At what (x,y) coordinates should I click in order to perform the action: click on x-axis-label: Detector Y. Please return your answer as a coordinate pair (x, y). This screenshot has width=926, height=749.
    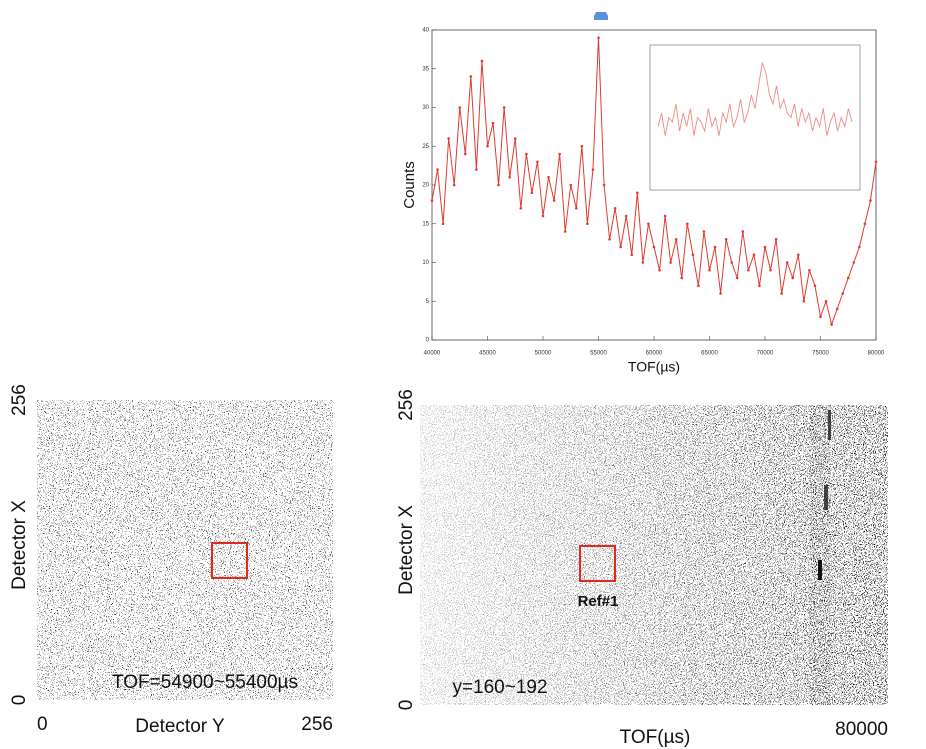
    Looking at the image, I should click on (180, 726).